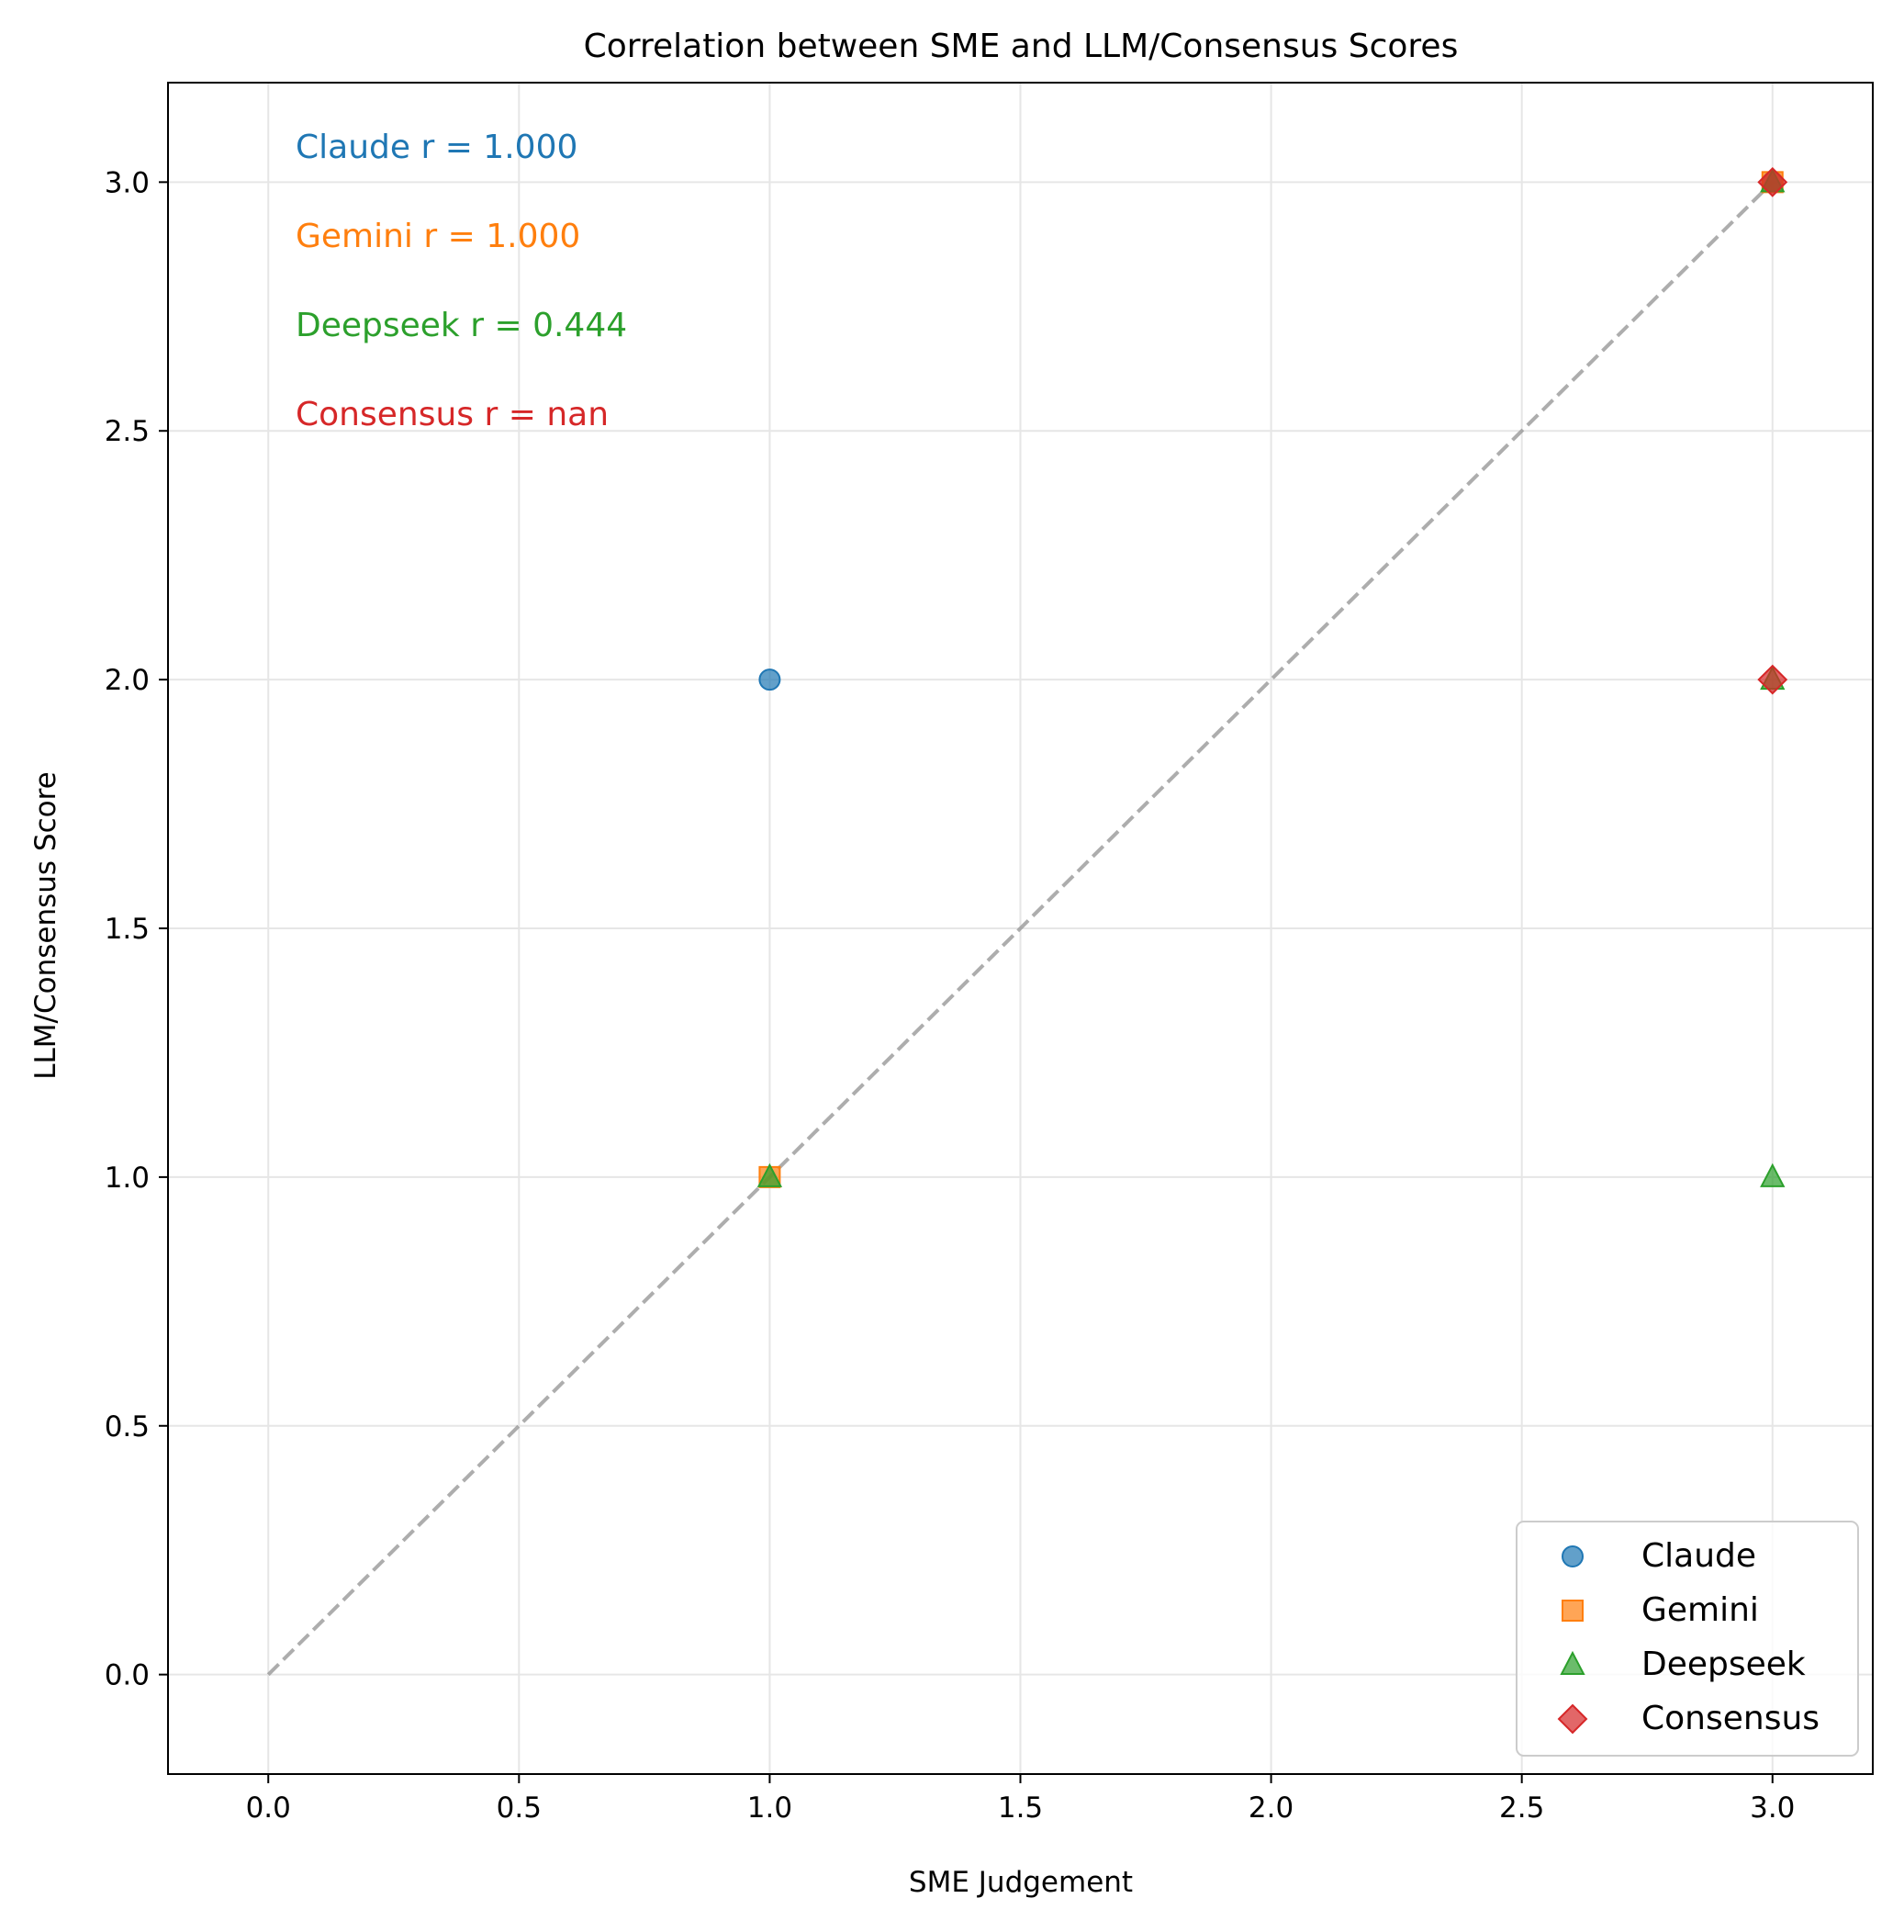 The width and height of the screenshot is (1904, 1932). Describe the element at coordinates (1723, 1664) in the screenshot. I see `legend-label: Deepseek` at that location.